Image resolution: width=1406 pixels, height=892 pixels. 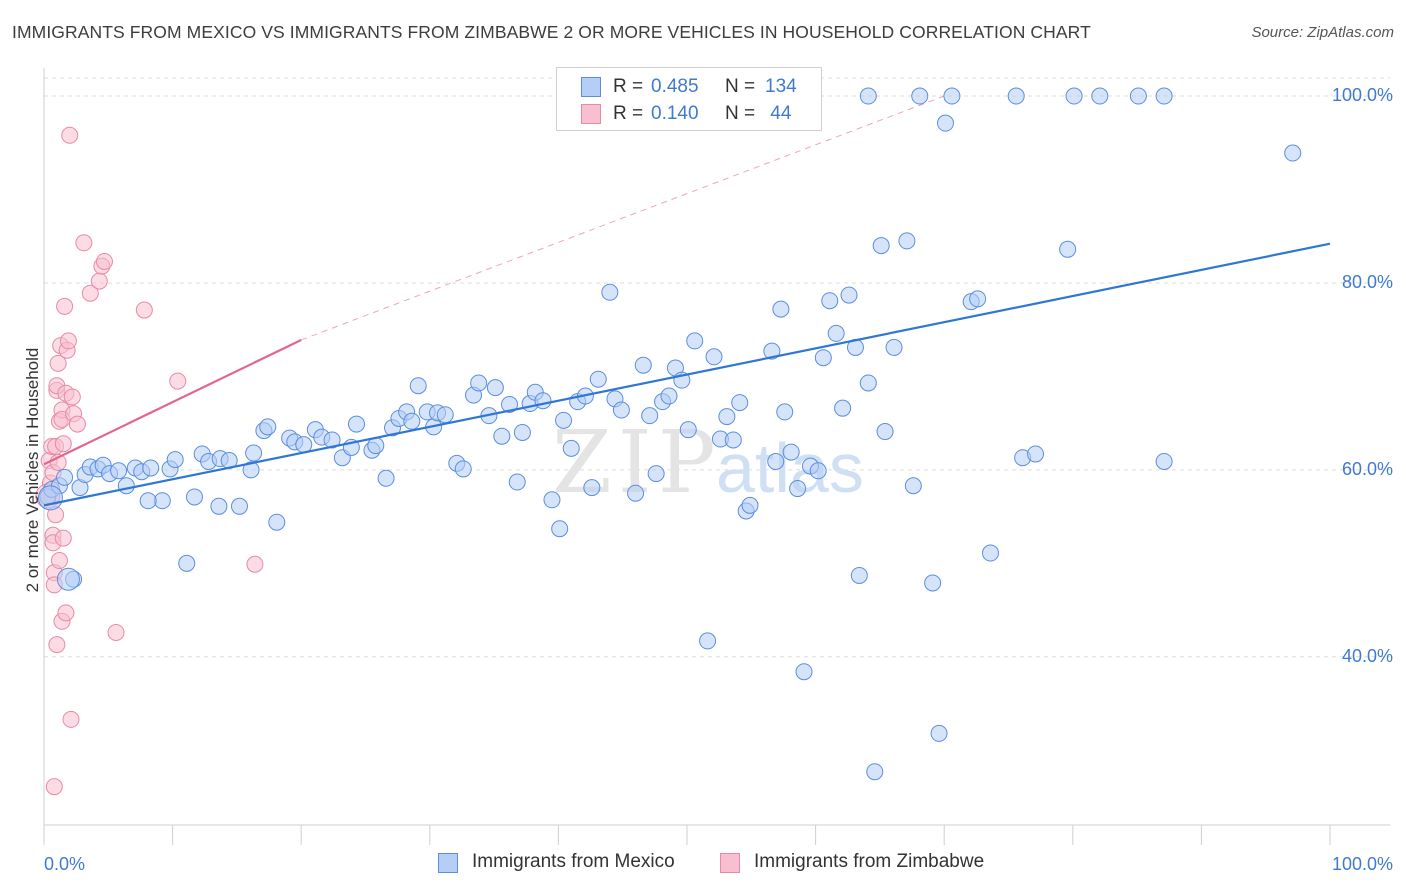 What do you see at coordinates (68, 579) in the screenshot?
I see `mexico-point-large` at bounding box center [68, 579].